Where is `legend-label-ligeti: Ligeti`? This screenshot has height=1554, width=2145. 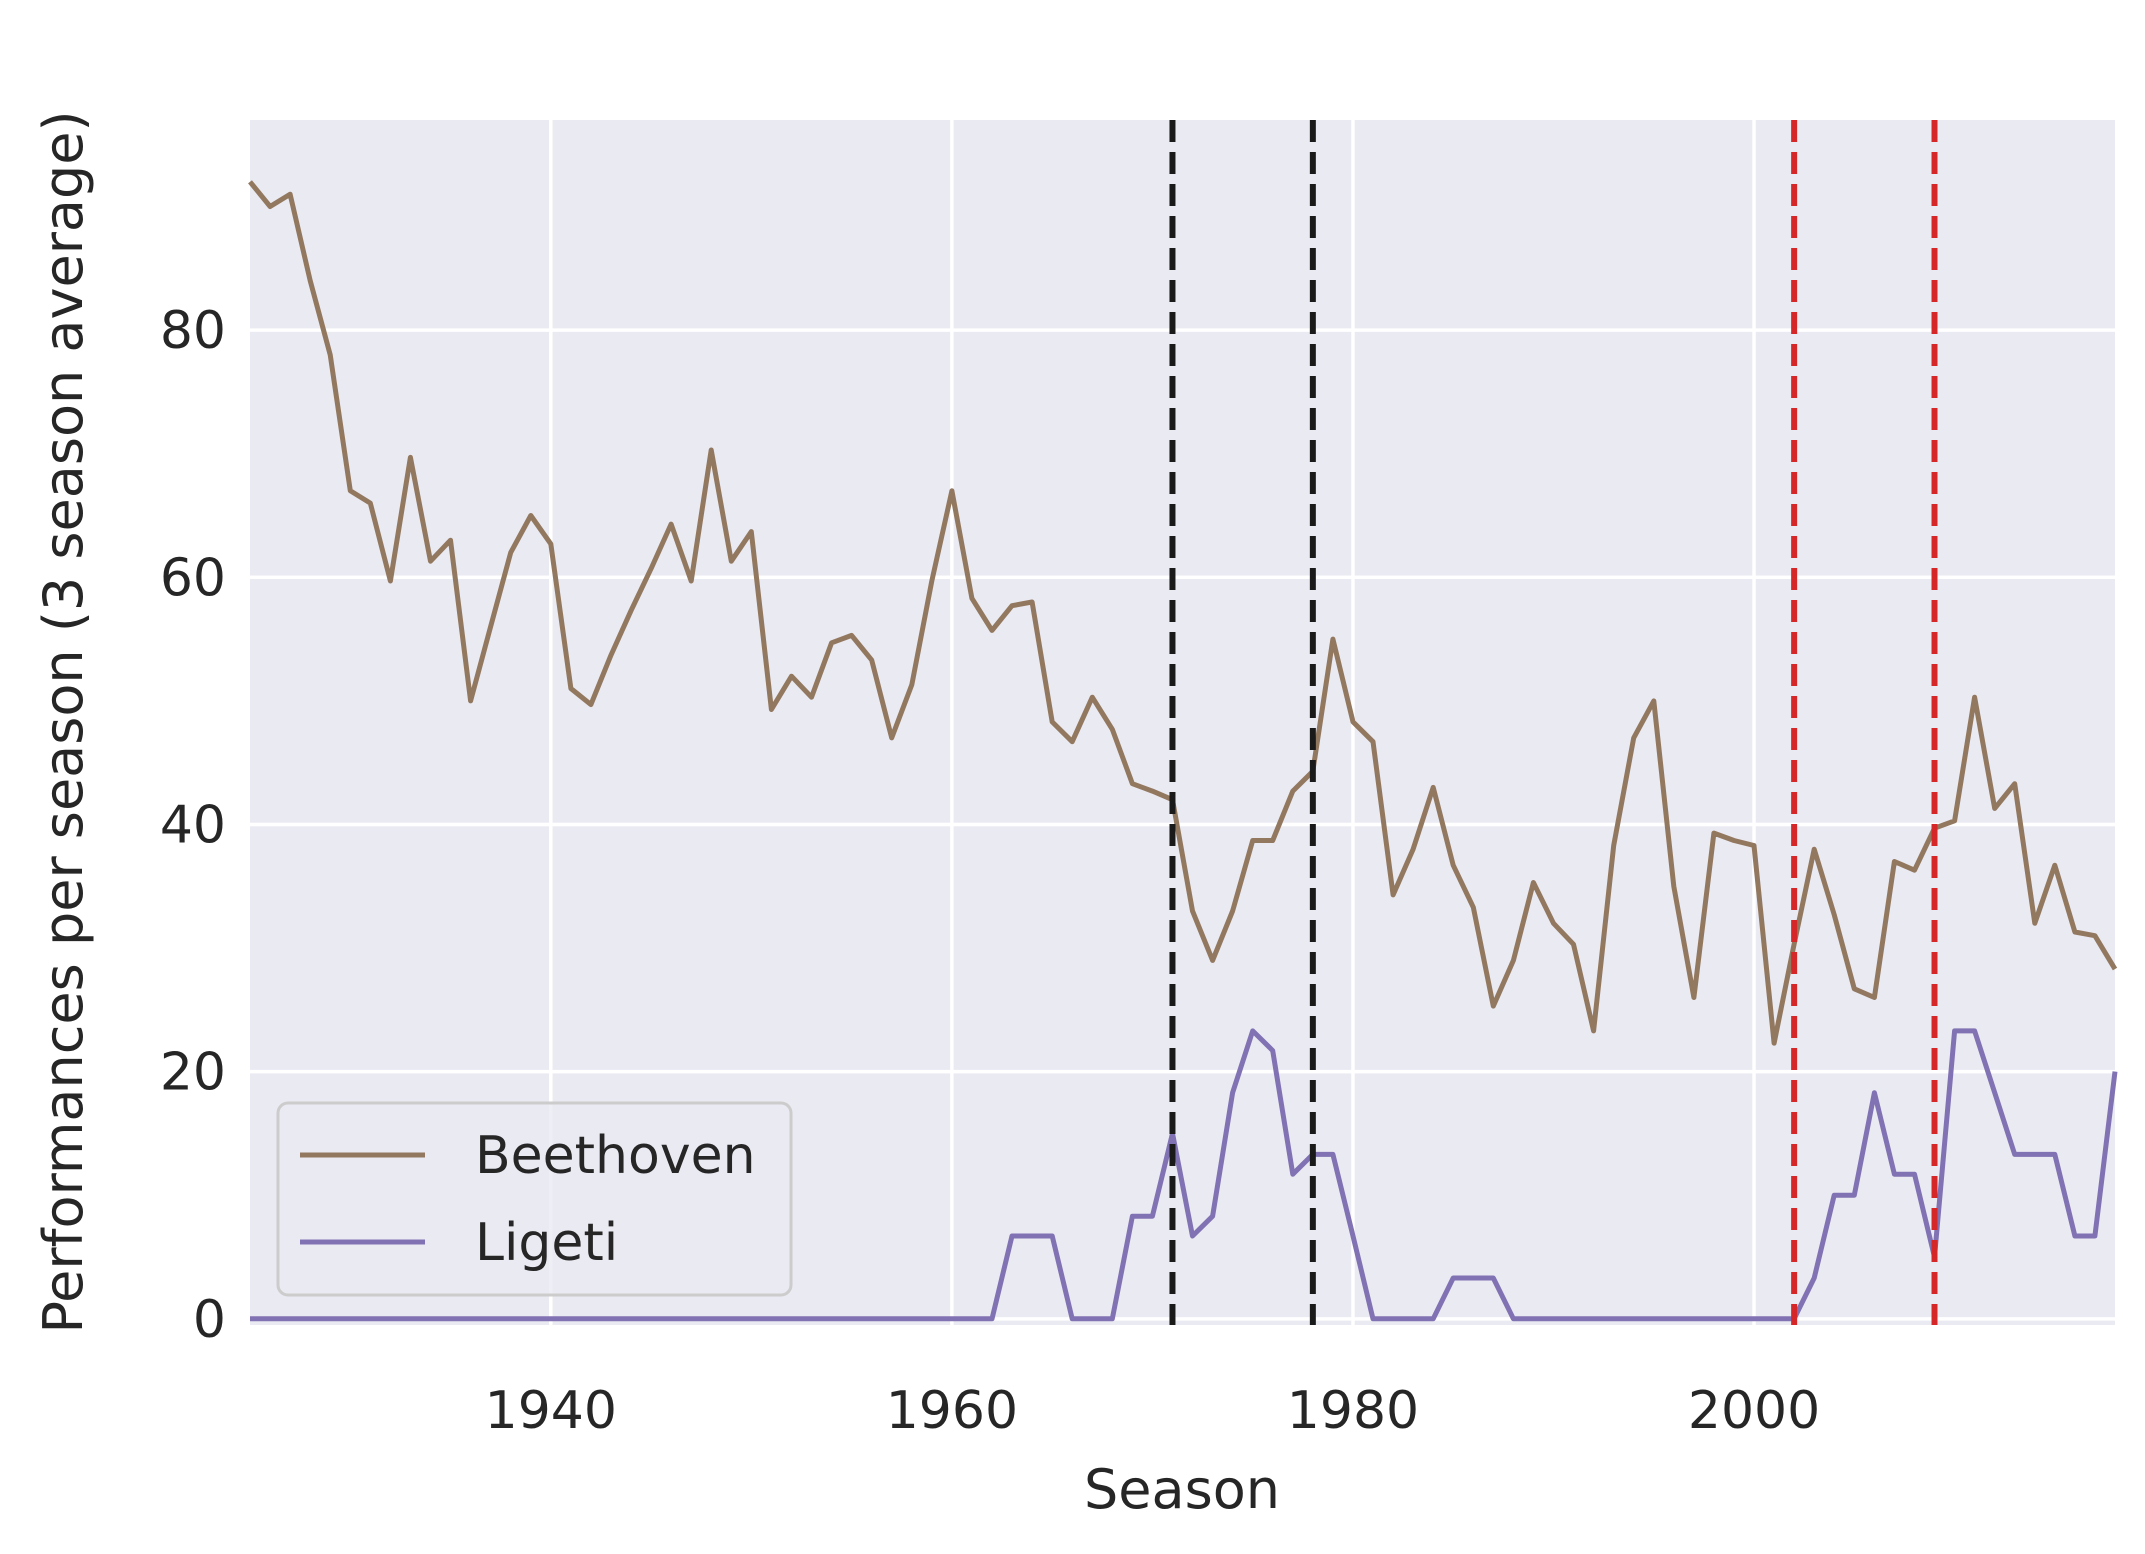
legend-label-ligeti: Ligeti is located at coordinates (546, 1243).